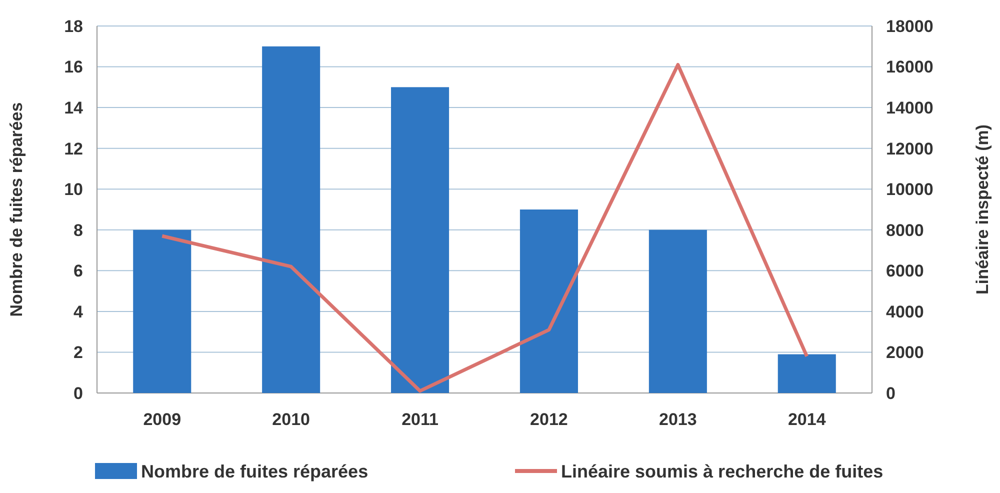 This screenshot has height=493, width=1000. What do you see at coordinates (16, 209) in the screenshot?
I see `y-axis-title: Nombre de fuites réparées` at bounding box center [16, 209].